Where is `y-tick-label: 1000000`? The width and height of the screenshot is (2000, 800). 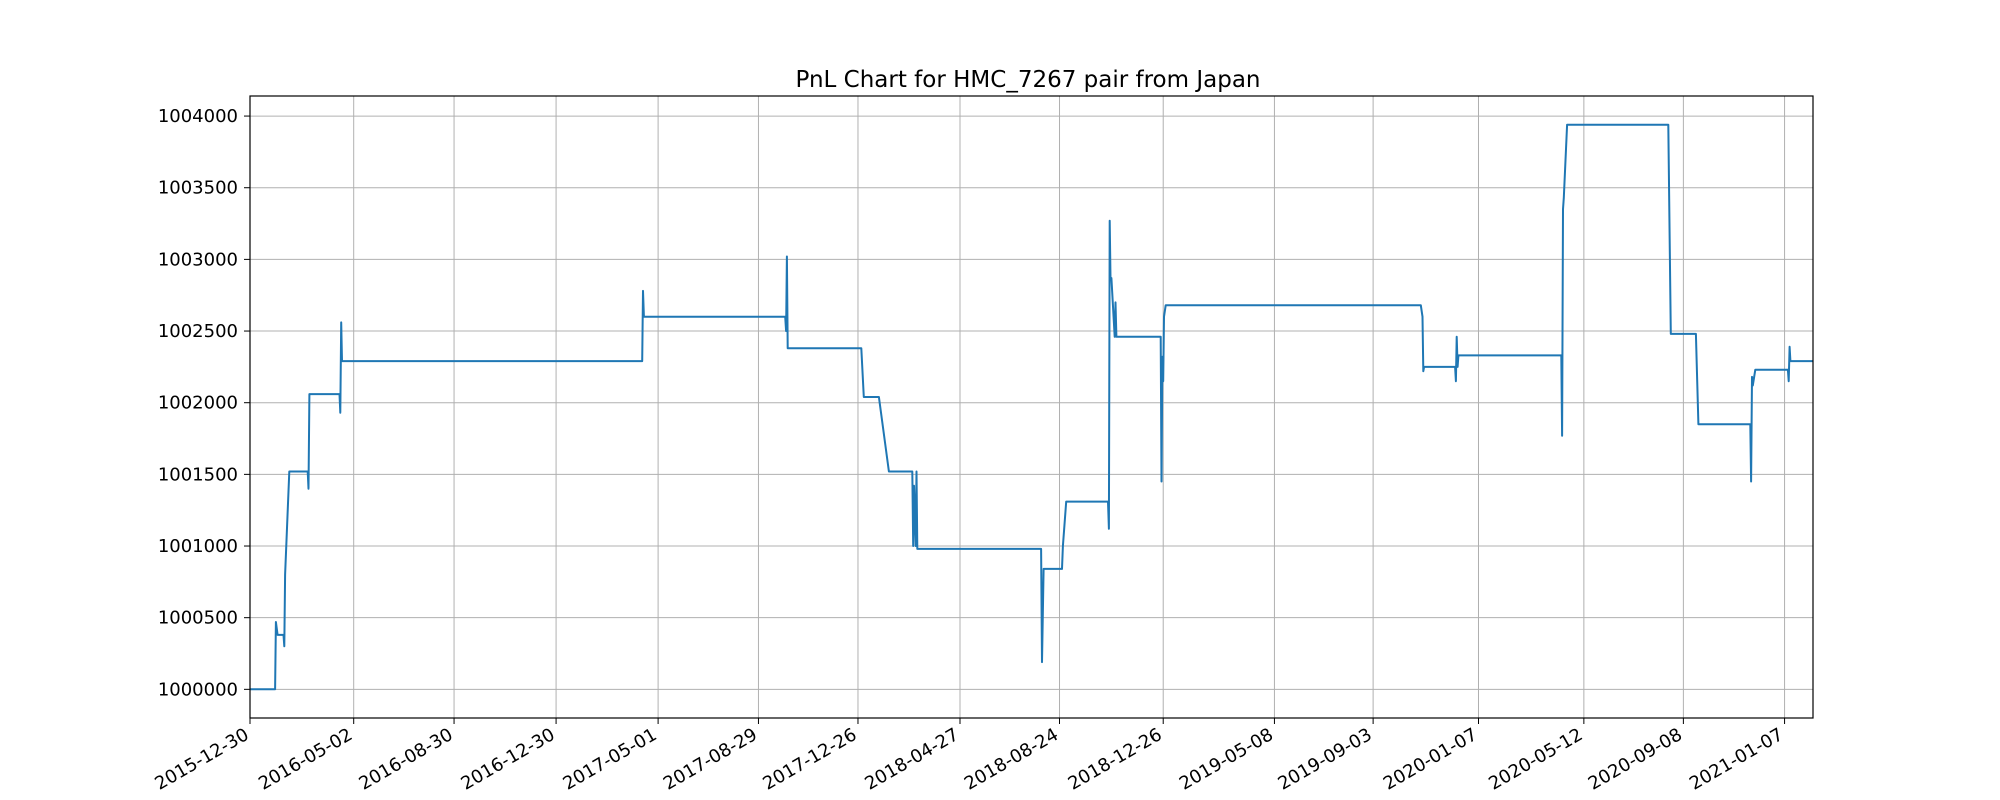
y-tick-label: 1000000 is located at coordinates (198, 689).